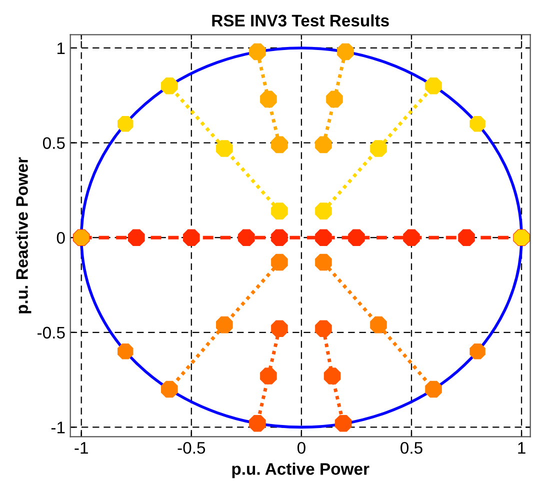  Describe the element at coordinates (192, 448) in the screenshot. I see `x-tick-label: -0.5` at that location.